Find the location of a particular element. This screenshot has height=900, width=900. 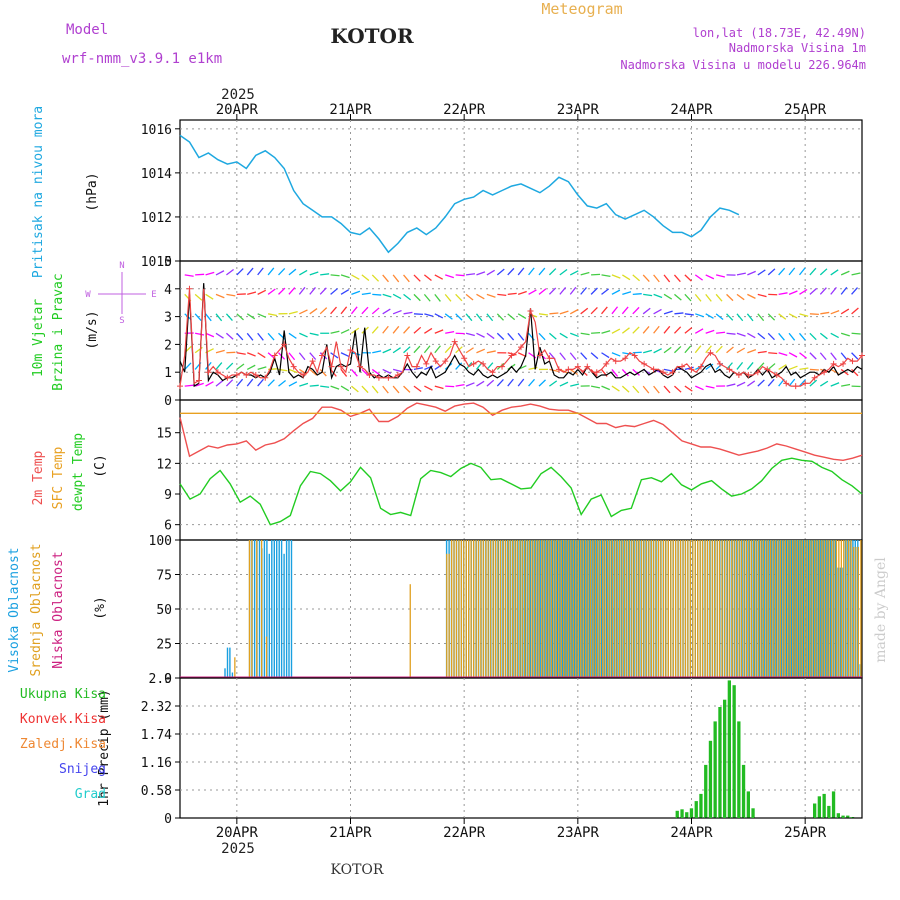

day-label-bottom: 24APR is located at coordinates (691, 833).